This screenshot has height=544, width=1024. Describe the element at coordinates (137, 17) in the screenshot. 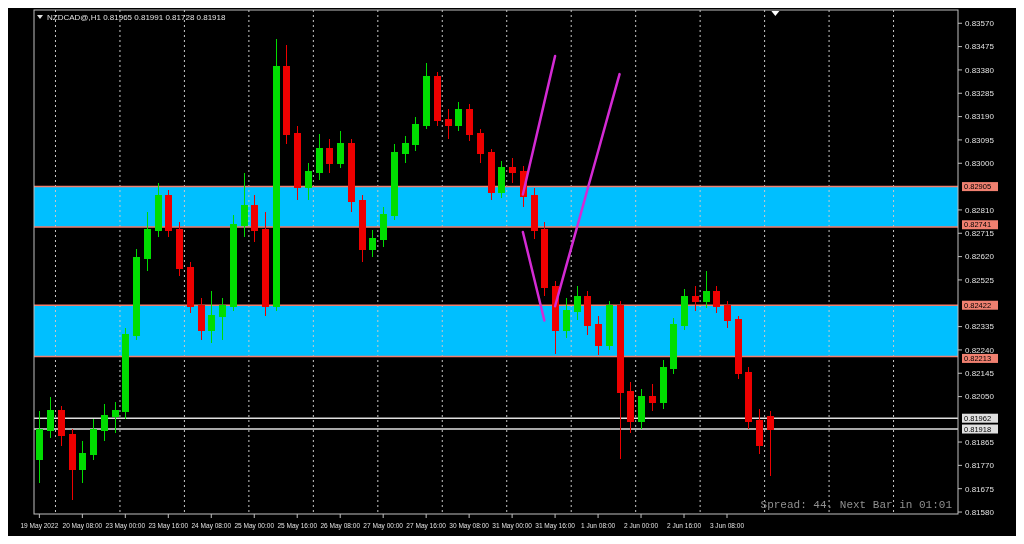

I see `chart-title: NZDCAD@,H1 0.81965 0.81991 0.81728 0.81918` at that location.